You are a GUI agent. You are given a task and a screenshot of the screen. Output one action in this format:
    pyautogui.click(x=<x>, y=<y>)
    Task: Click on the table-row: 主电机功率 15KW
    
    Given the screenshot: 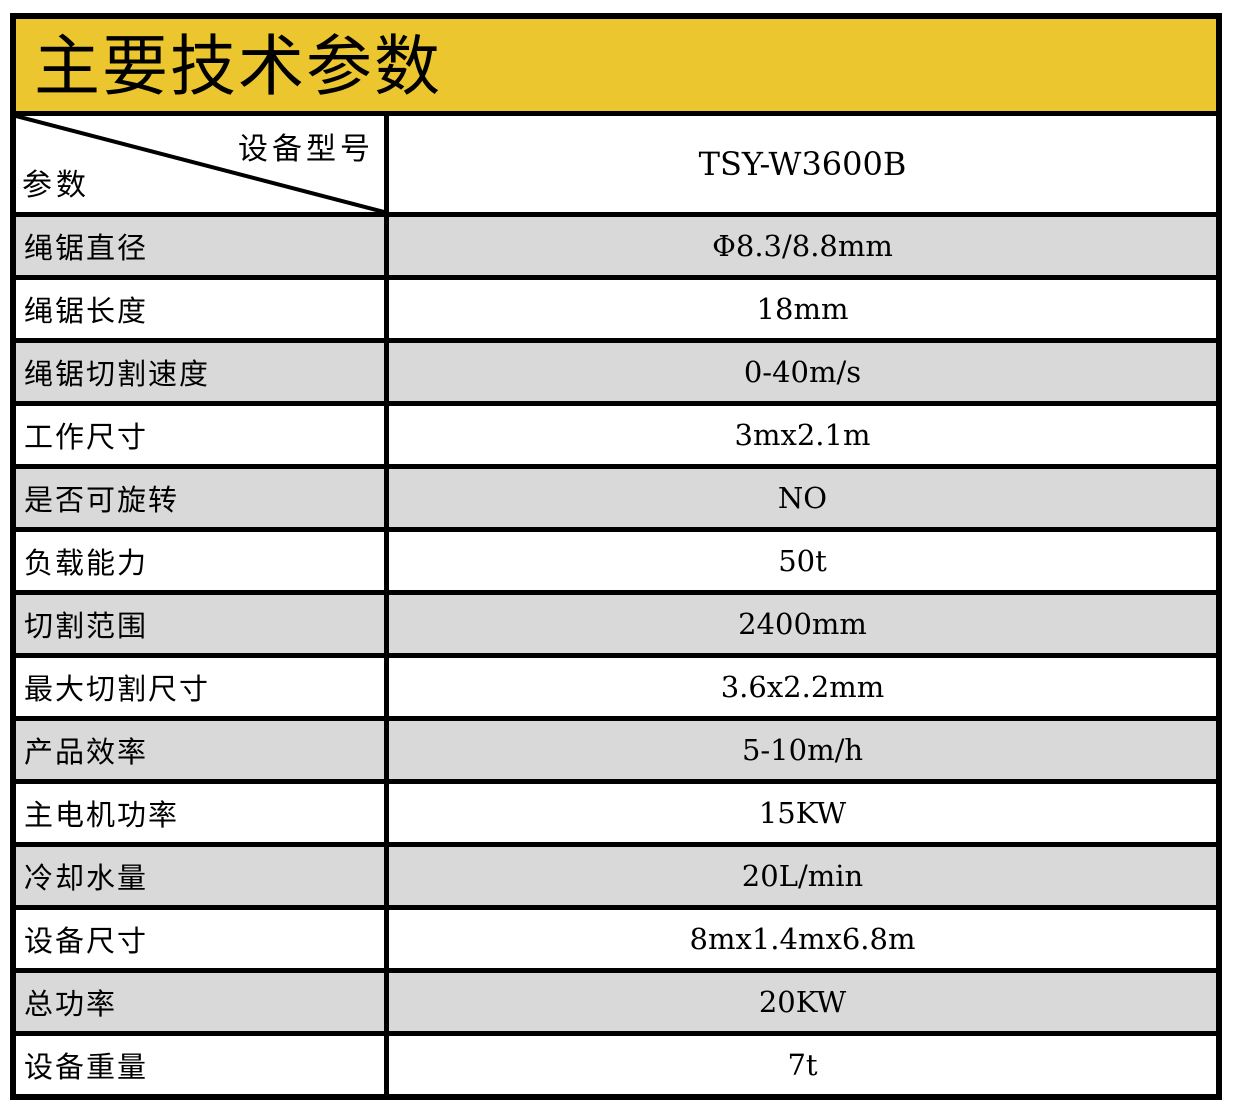 What is the action you would take?
    pyautogui.click(x=616, y=810)
    